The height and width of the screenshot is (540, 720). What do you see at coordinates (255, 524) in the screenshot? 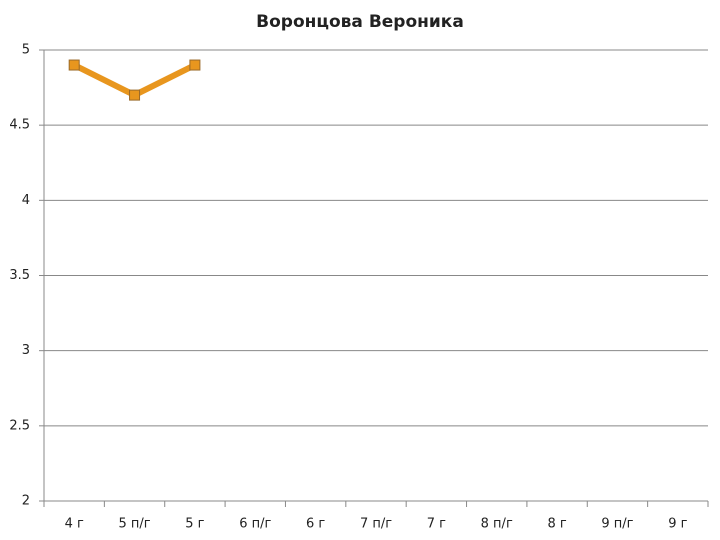
I see `x-tick-label: 6 п/г` at bounding box center [255, 524].